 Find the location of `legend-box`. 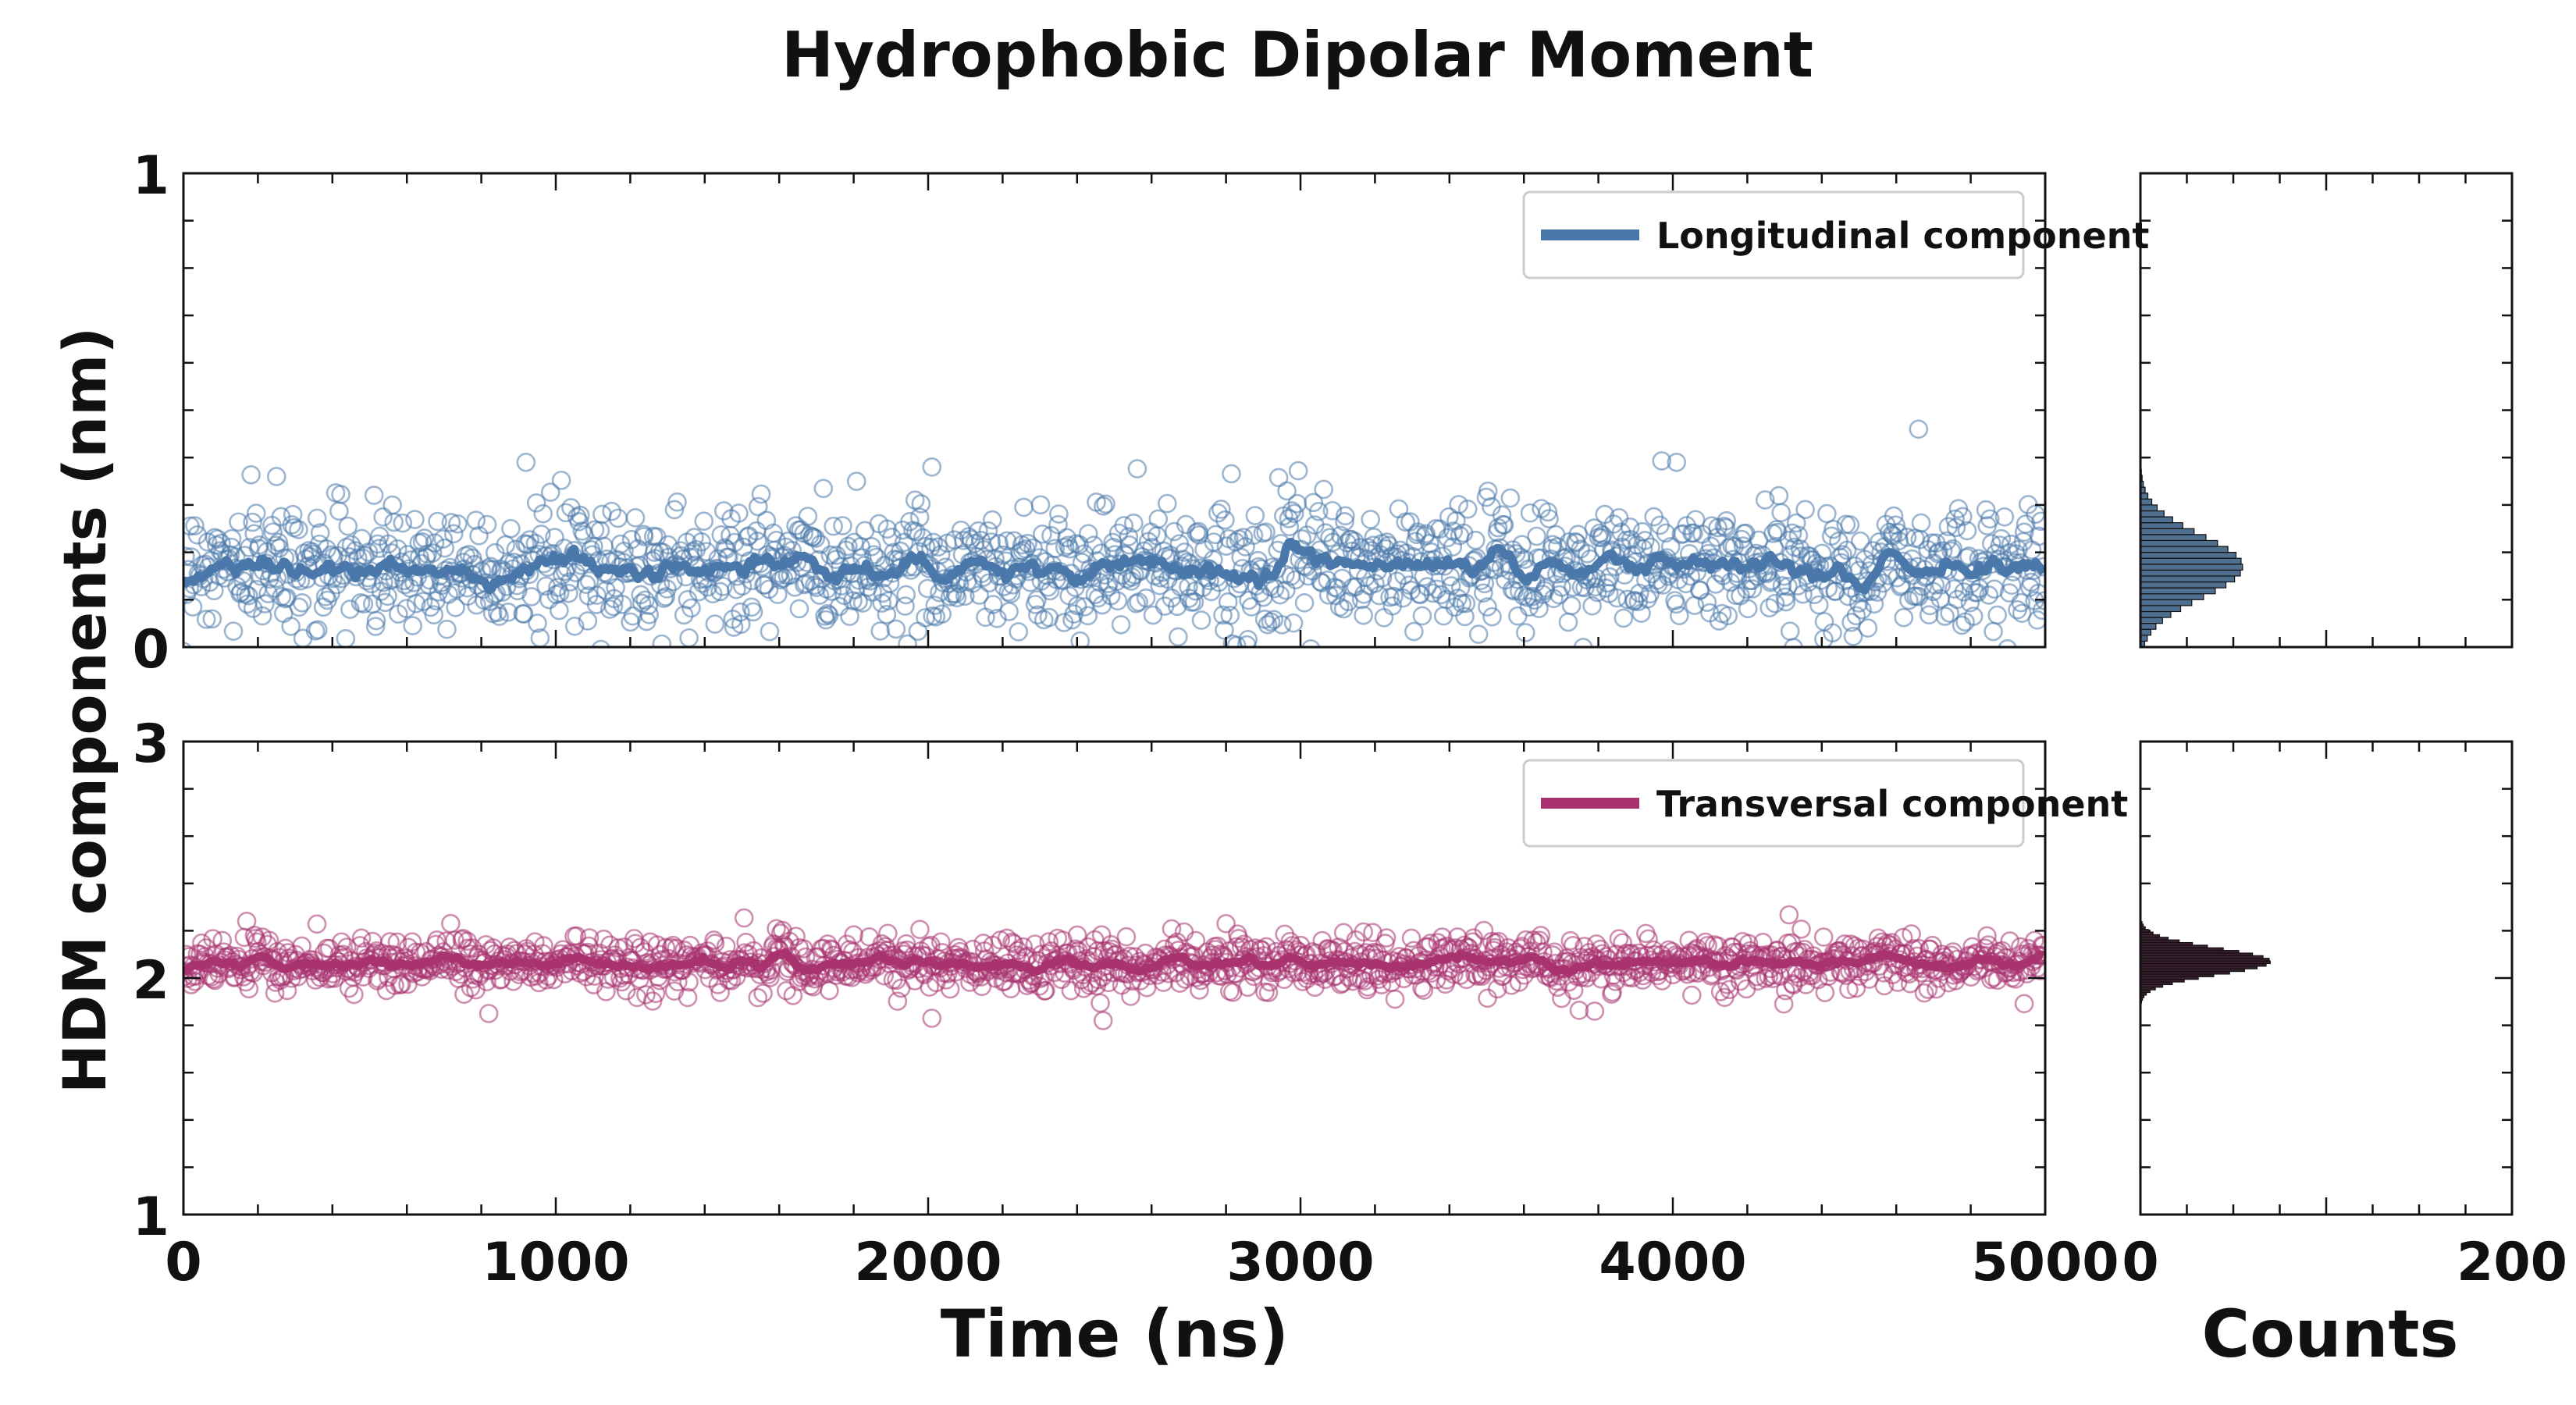

legend-box is located at coordinates (1773, 235).